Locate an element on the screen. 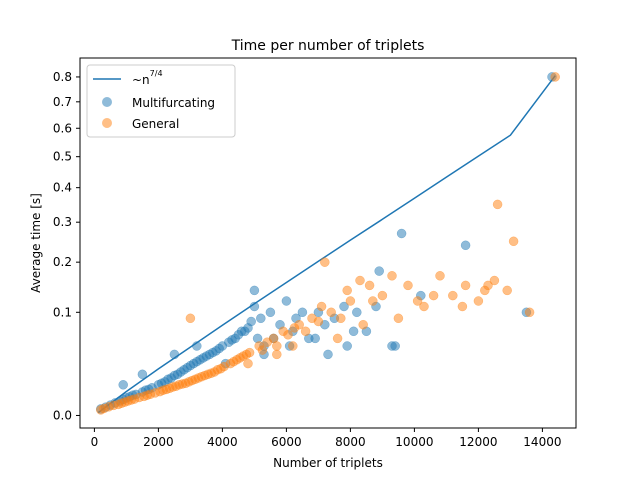  legend-label-multifurcating: Multifurcating is located at coordinates (173, 103).